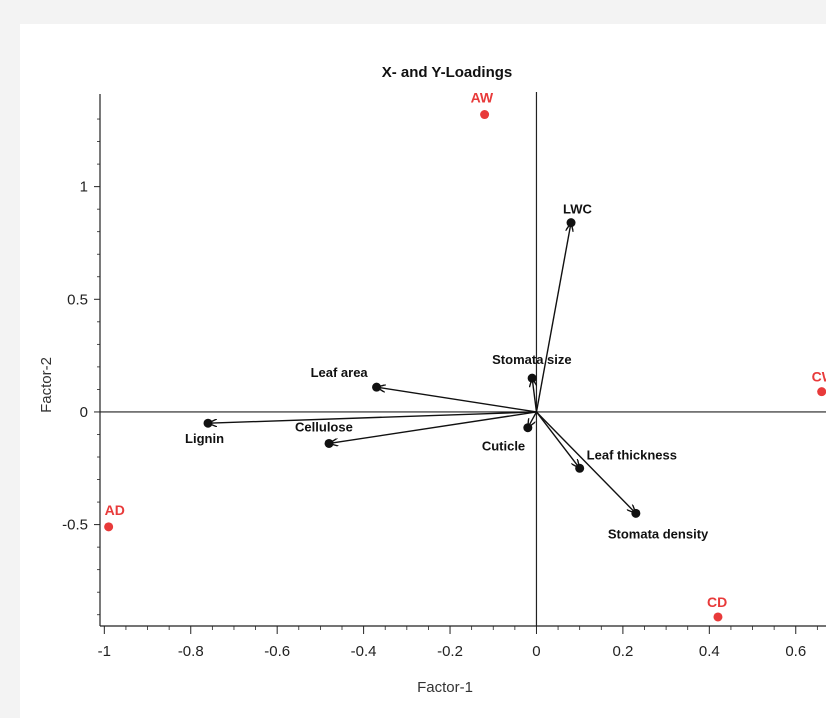 The height and width of the screenshot is (718, 826). Describe the element at coordinates (503, 446) in the screenshot. I see `variable-label: Cuticle` at that location.